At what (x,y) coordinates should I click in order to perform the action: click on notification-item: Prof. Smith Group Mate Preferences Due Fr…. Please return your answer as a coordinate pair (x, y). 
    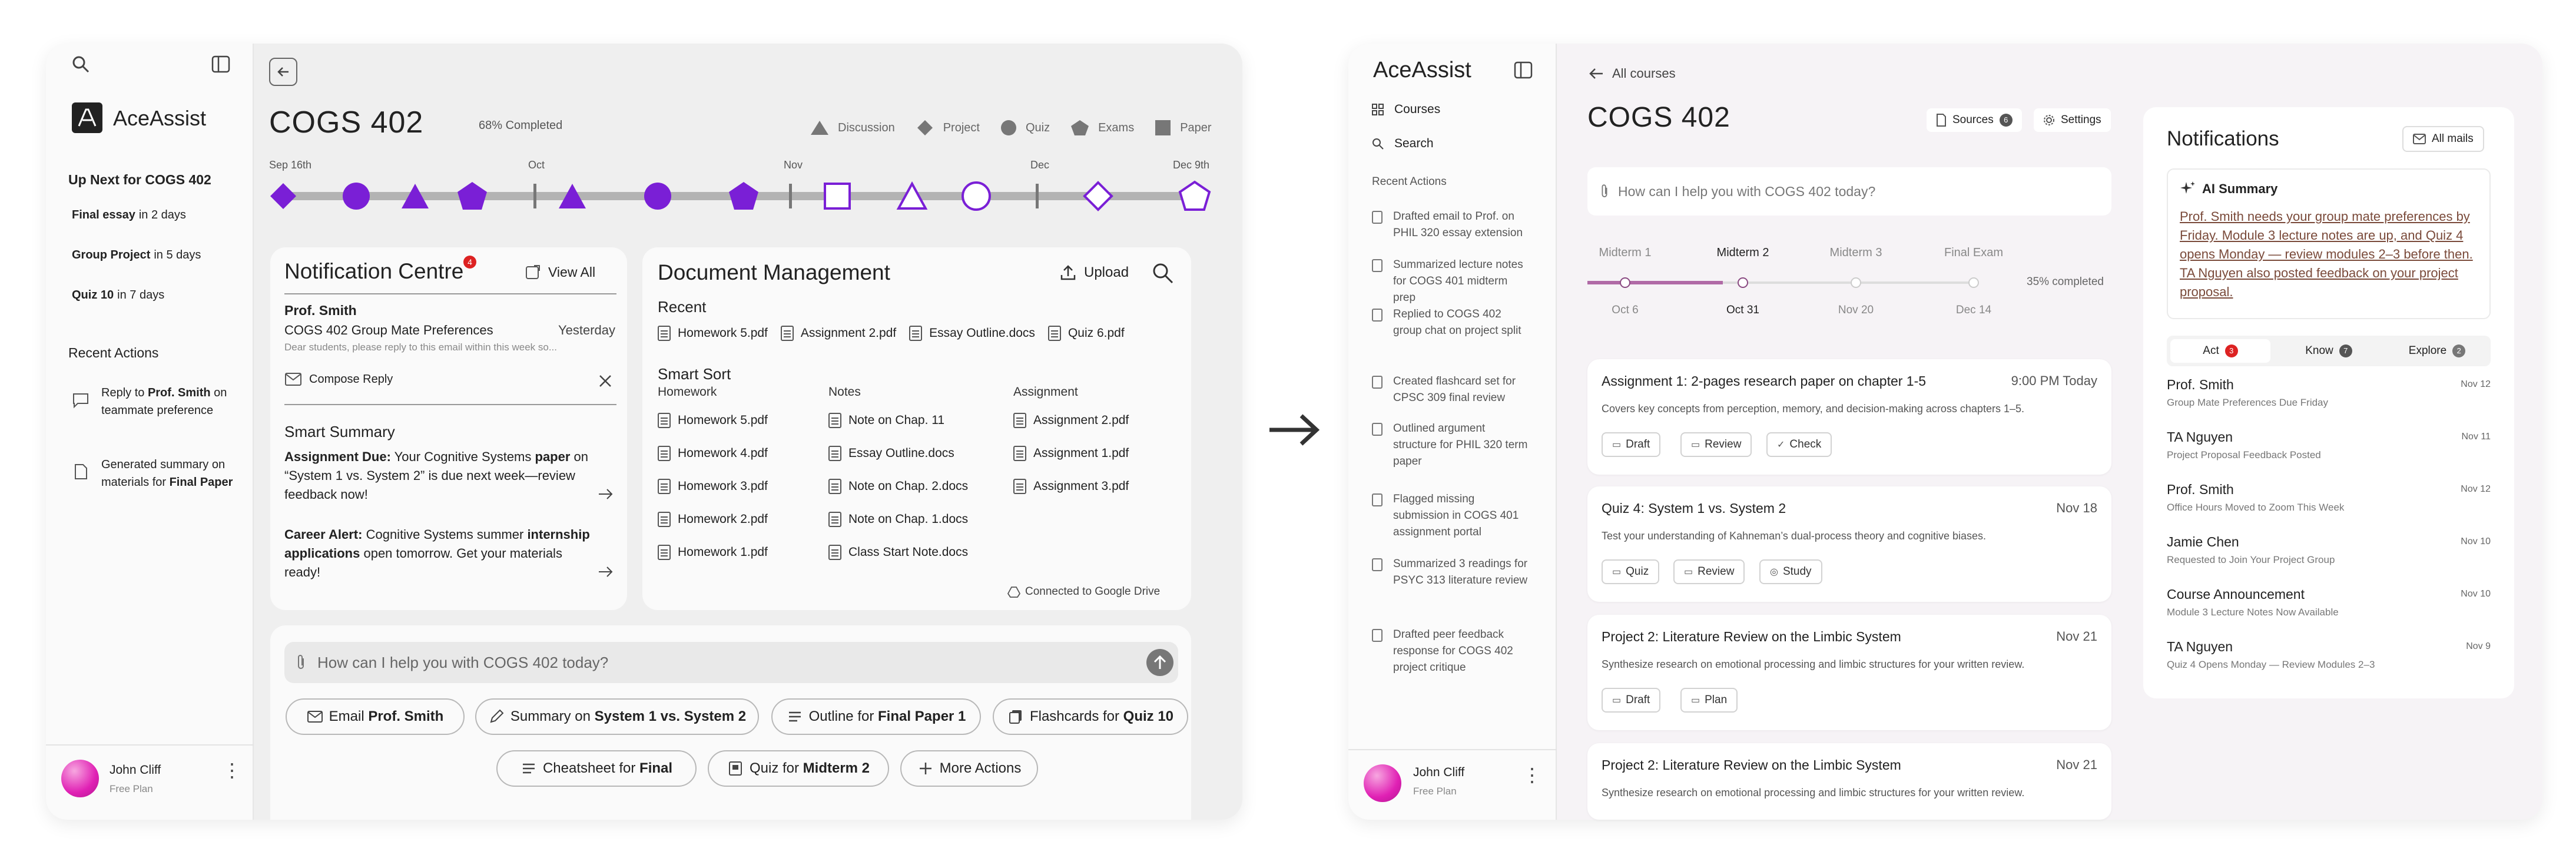
    Looking at the image, I should click on (2329, 401).